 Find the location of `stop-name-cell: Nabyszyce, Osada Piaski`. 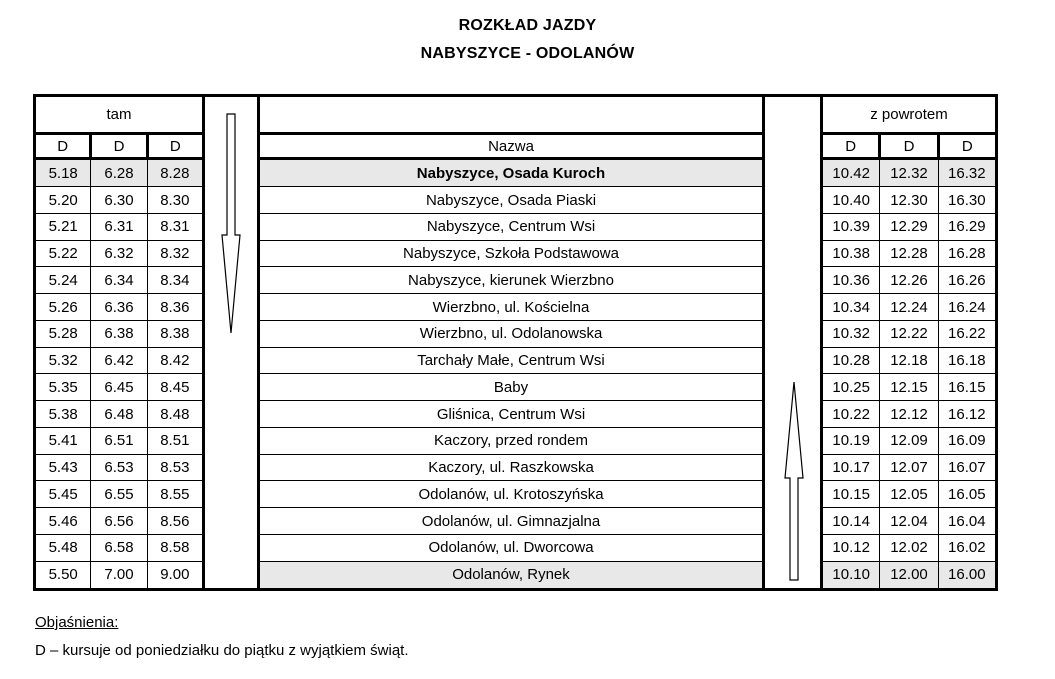

stop-name-cell: Nabyszyce, Osada Piaski is located at coordinates (511, 200).